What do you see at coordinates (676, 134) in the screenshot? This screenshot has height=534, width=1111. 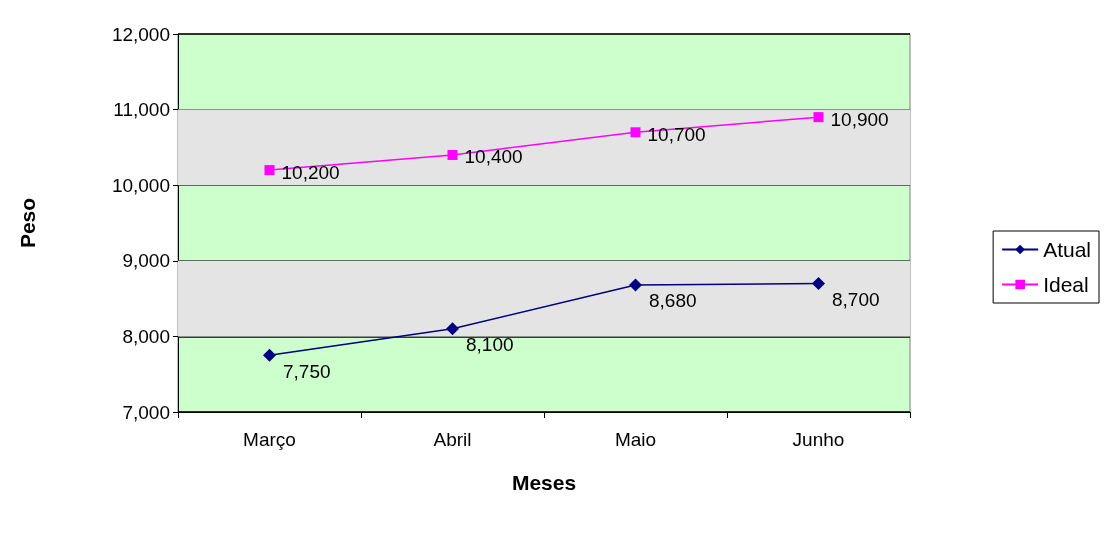 I see `data-label: 10,700` at bounding box center [676, 134].